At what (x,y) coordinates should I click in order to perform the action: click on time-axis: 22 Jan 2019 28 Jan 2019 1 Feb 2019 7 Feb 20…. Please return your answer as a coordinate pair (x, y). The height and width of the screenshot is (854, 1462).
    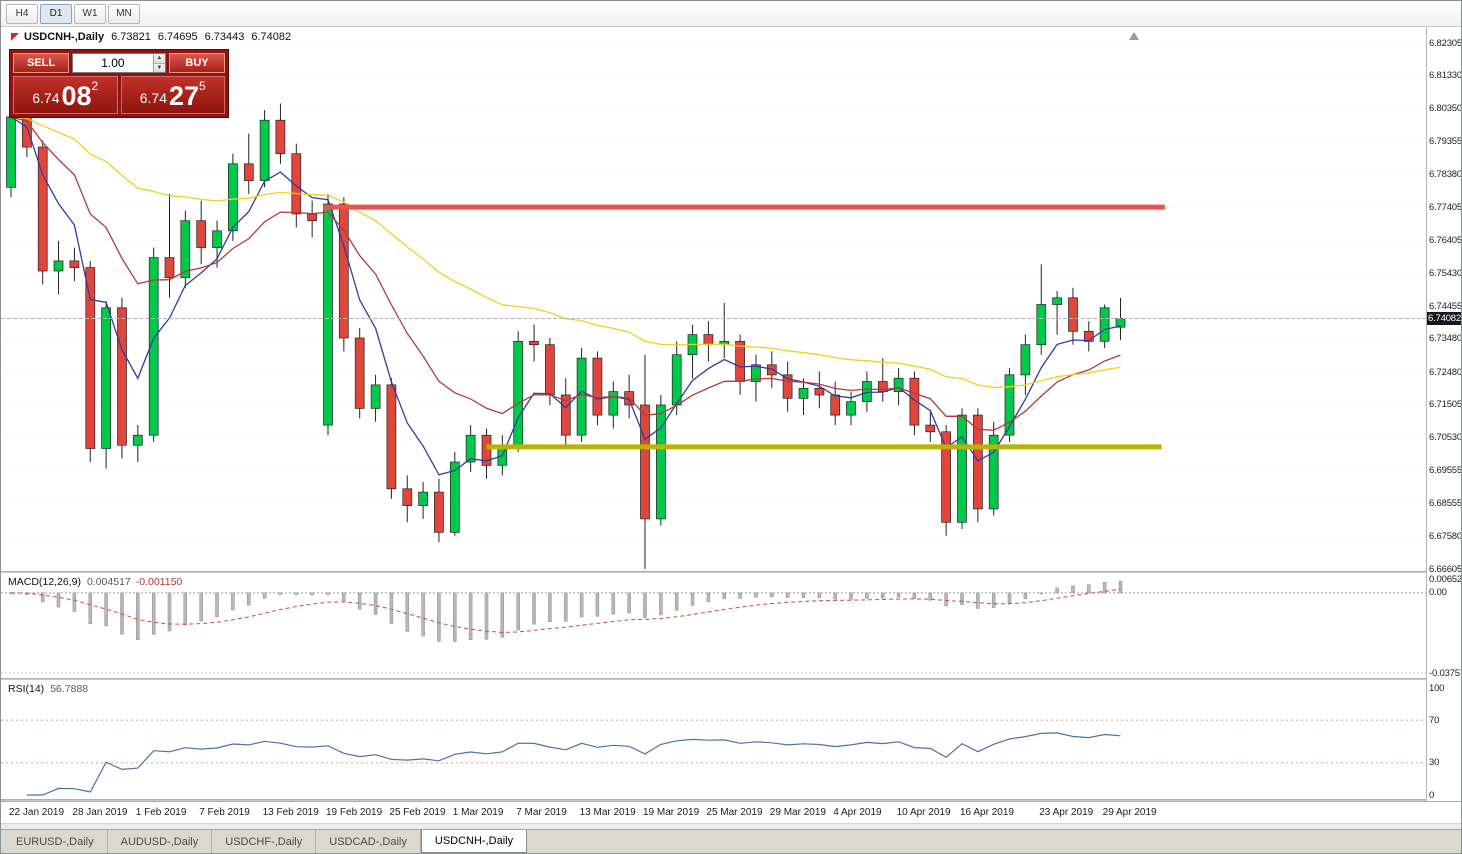
    Looking at the image, I should click on (731, 812).